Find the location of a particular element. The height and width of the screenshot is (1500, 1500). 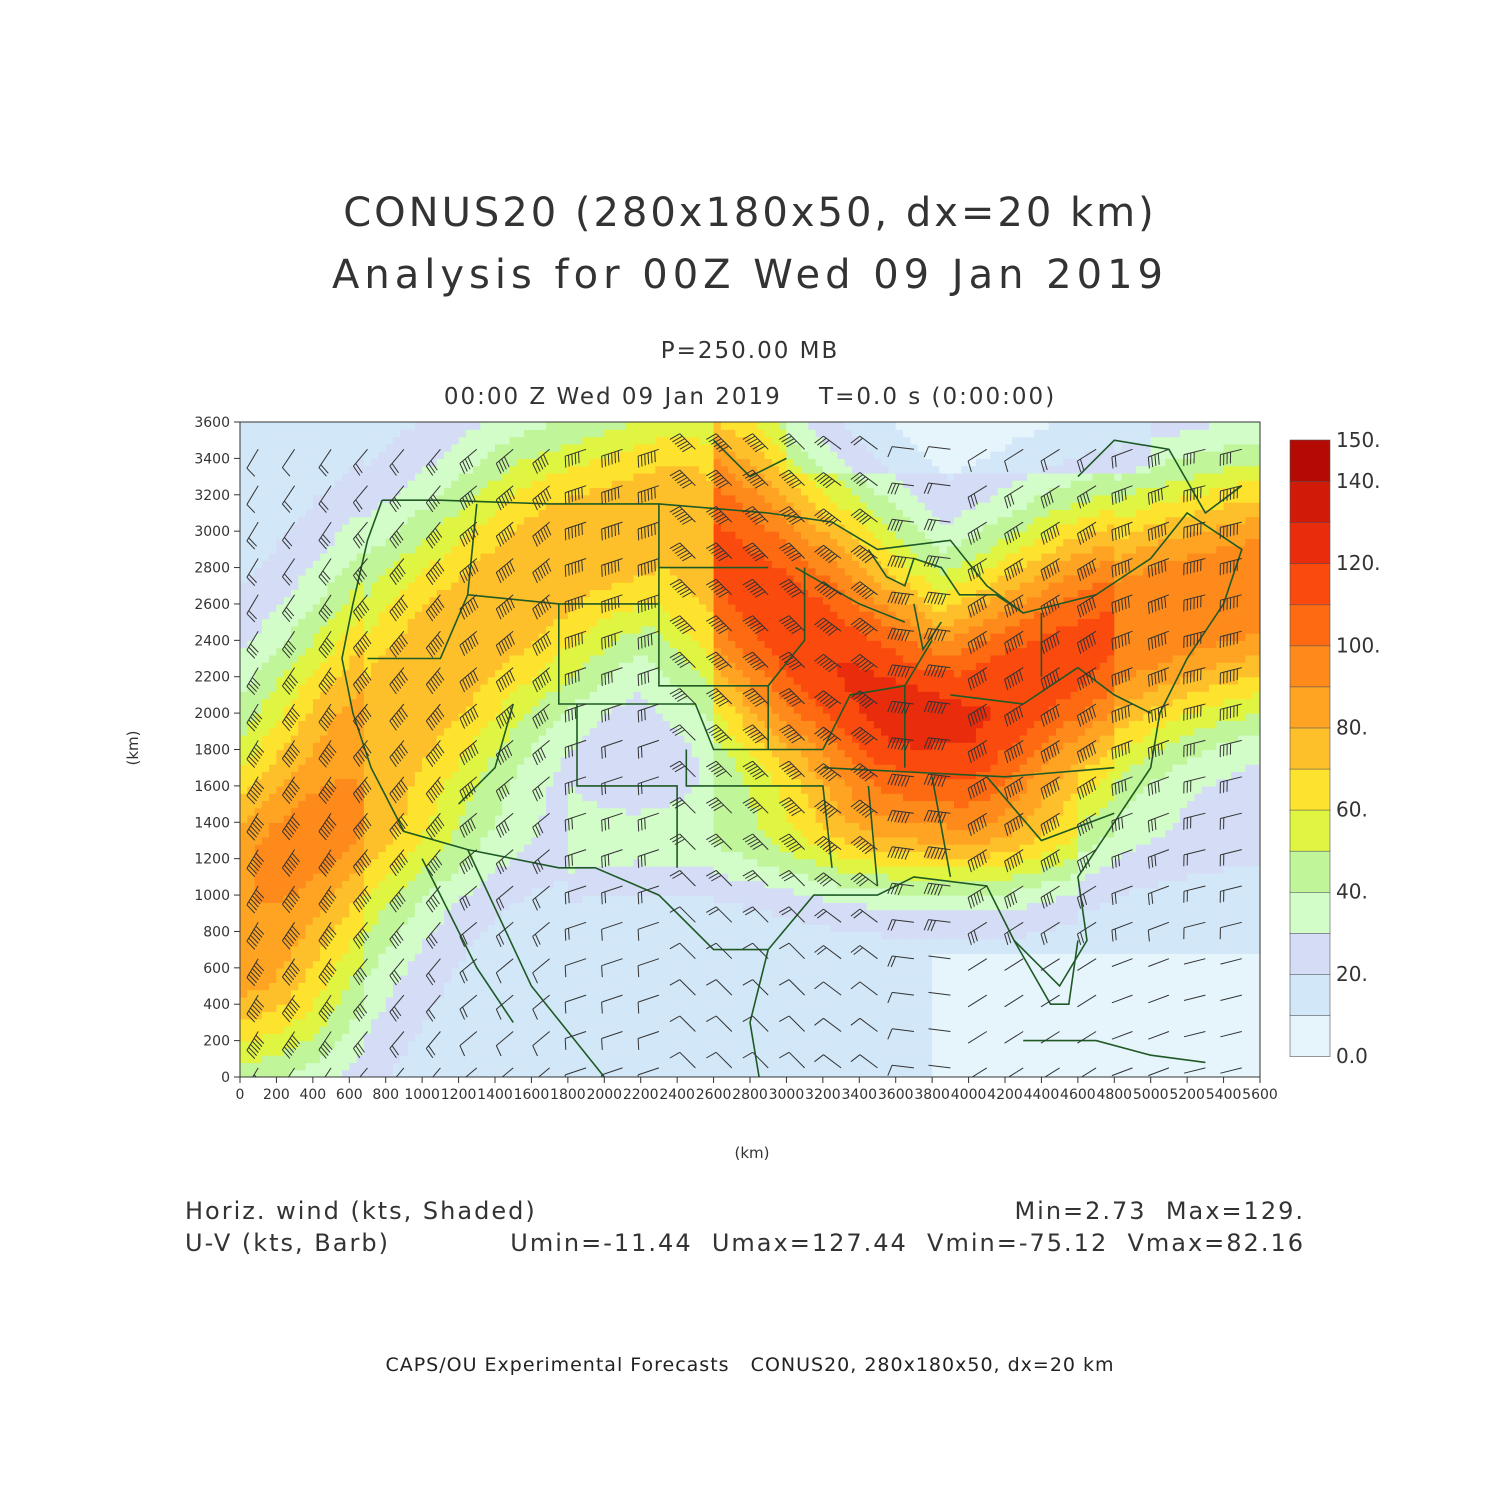

x-tick-label: 5600 is located at coordinates (1260, 1095).